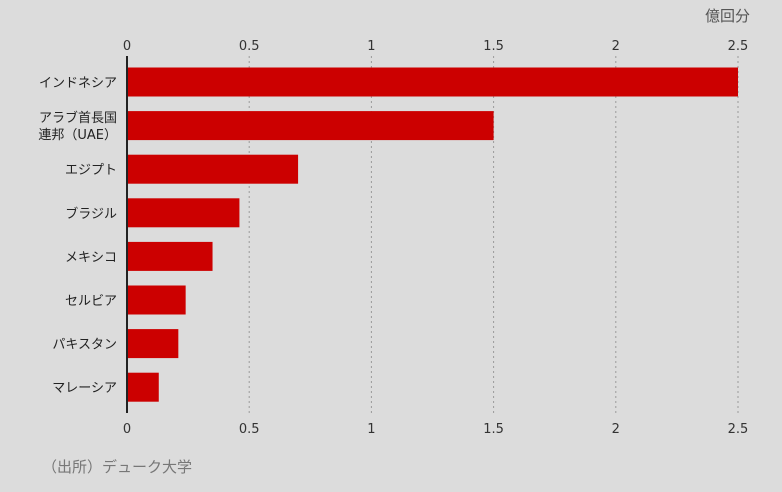  I want to click on category-label-line: パキスタン, so click(84, 345).